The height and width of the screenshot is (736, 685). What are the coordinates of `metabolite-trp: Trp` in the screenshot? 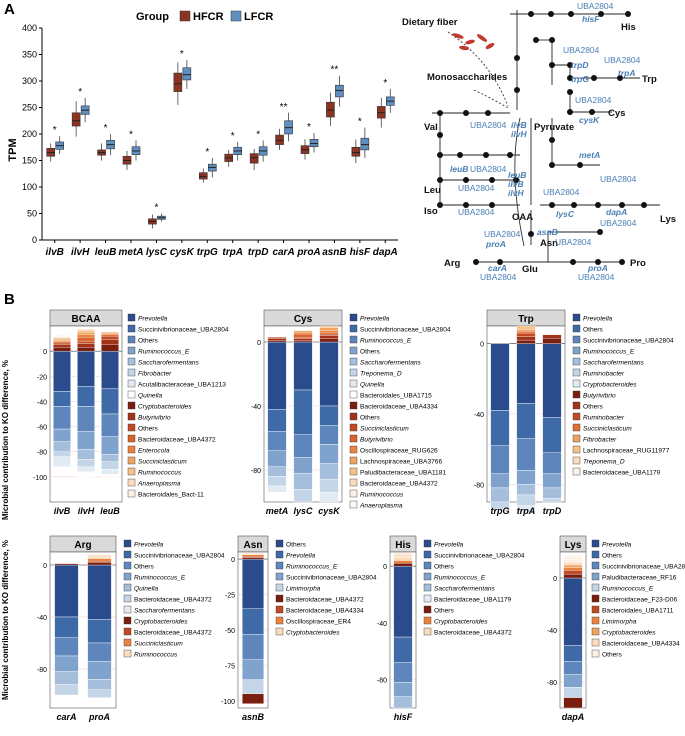 It's located at (649, 79).